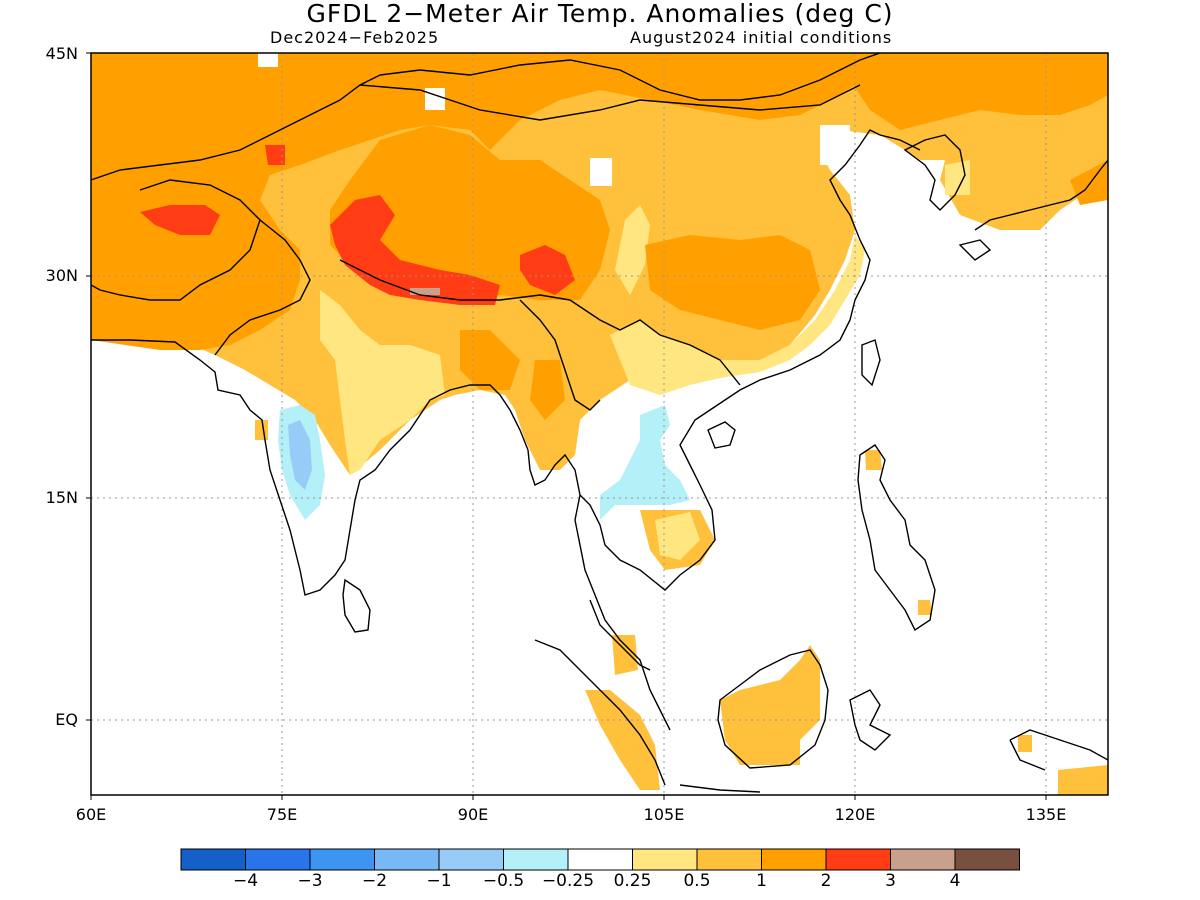 The width and height of the screenshot is (1200, 900). I want to click on colorbar-label: 4, so click(955, 881).